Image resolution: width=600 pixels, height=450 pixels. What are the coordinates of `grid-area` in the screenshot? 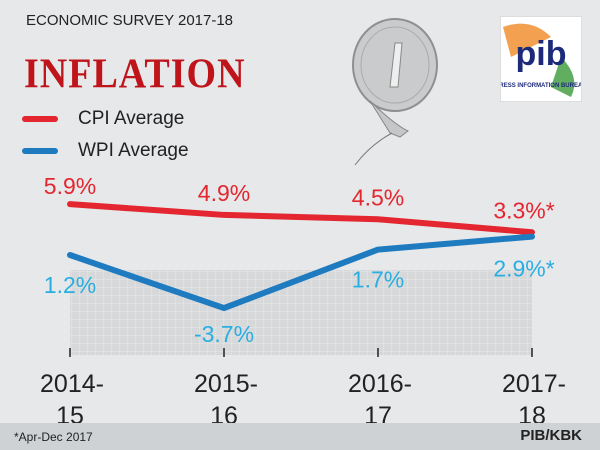 It's located at (301, 312).